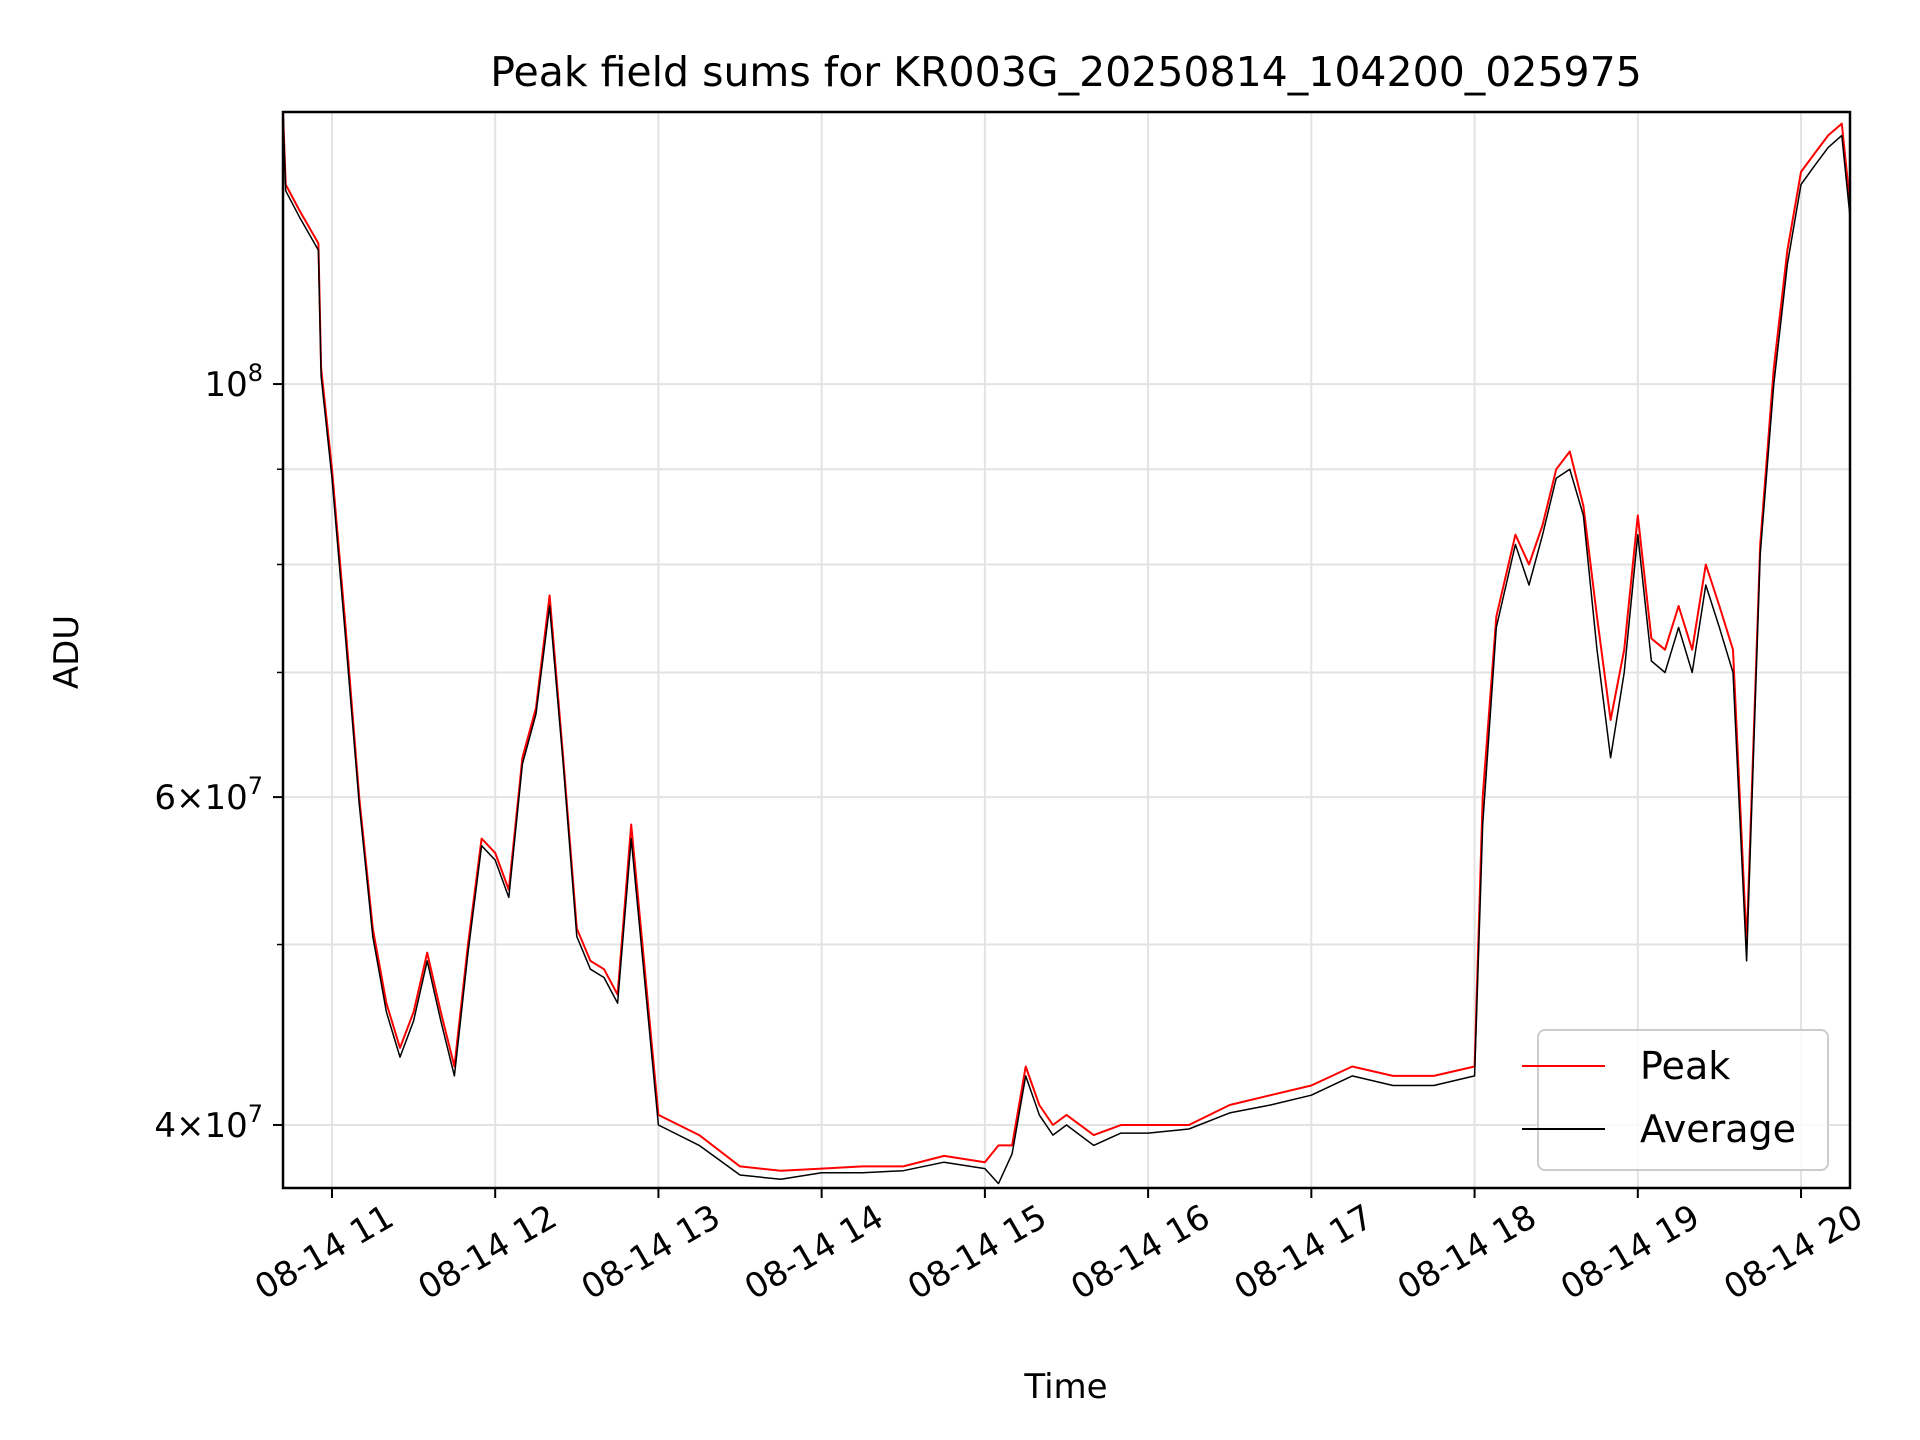 This screenshot has width=1920, height=1440. Describe the element at coordinates (208, 1123) in the screenshot. I see `y-tick-label: 4×107` at that location.